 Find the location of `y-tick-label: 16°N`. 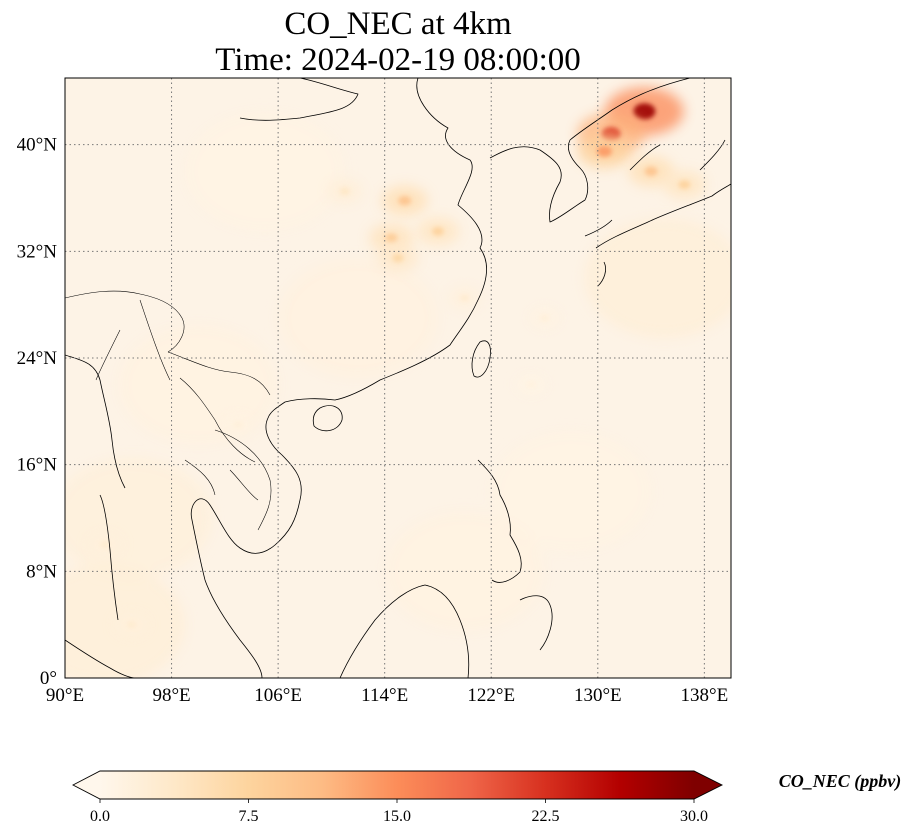

y-tick-label: 16°N is located at coordinates (37, 465).